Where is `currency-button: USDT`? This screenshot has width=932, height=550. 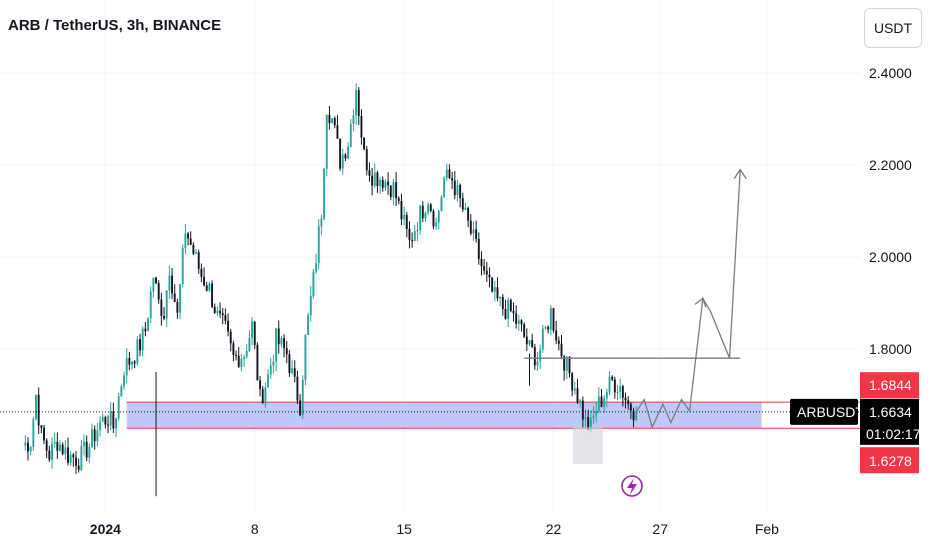
currency-button: USDT is located at coordinates (893, 28).